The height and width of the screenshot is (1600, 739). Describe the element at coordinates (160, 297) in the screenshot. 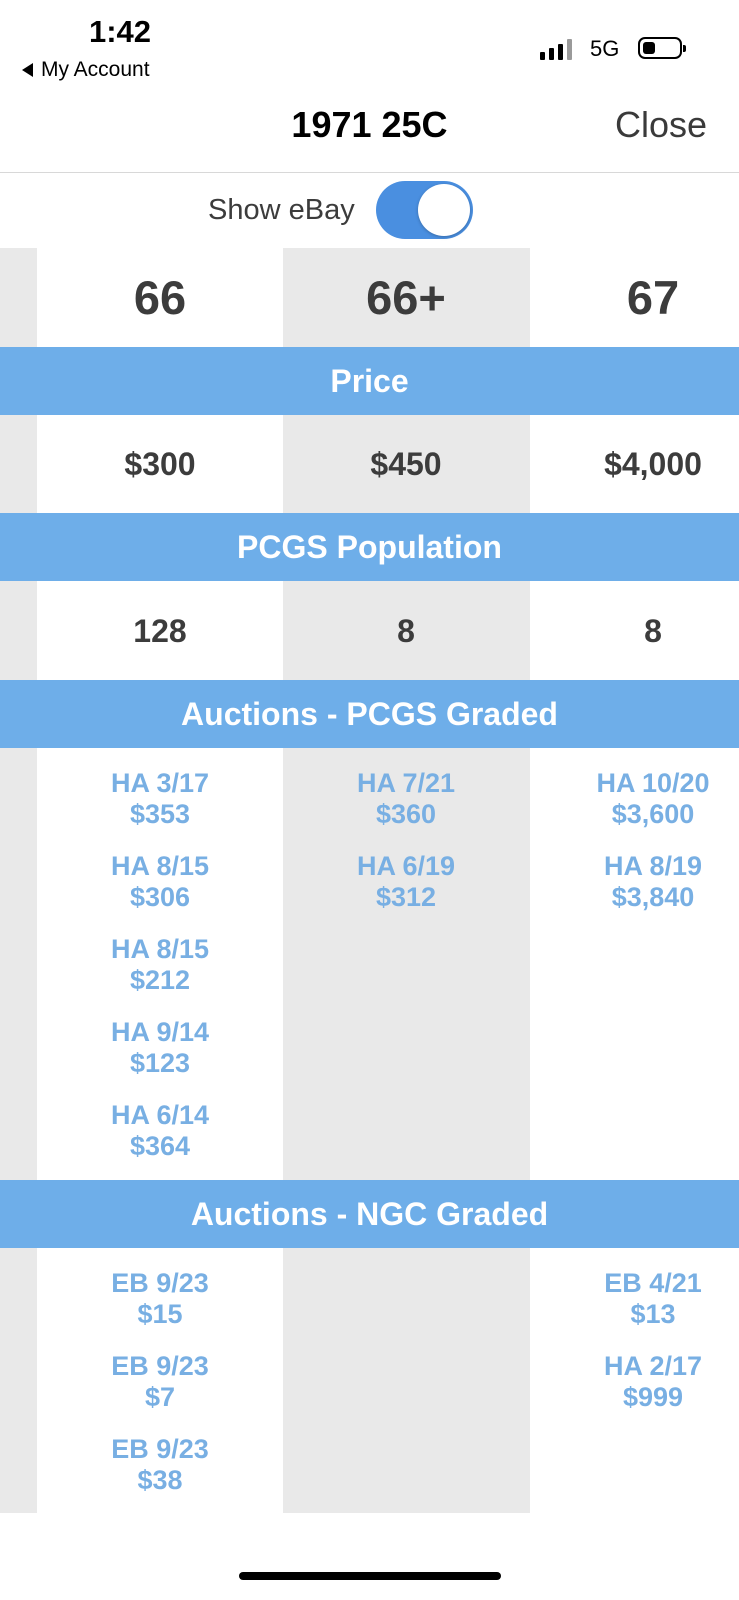

I see `grade-header: 66` at that location.